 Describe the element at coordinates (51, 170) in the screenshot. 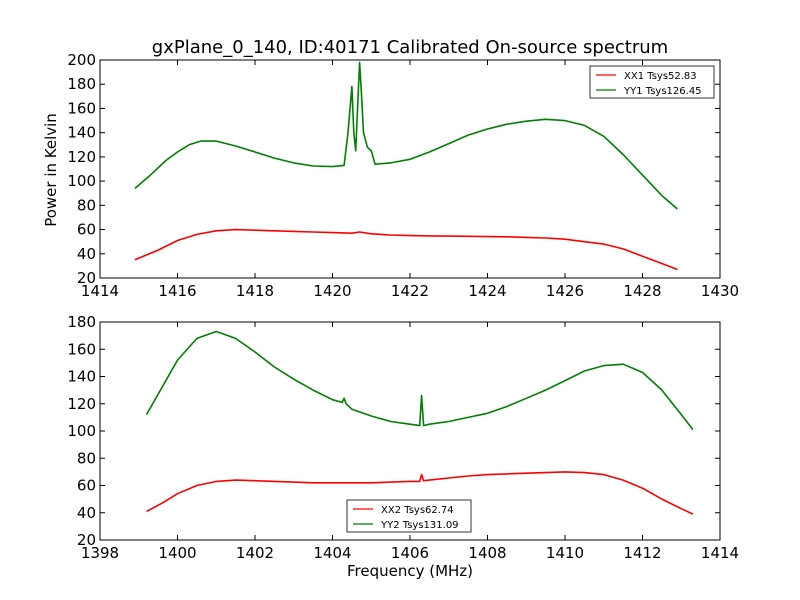

I see `y-axis-title: Power in Kelvin` at that location.